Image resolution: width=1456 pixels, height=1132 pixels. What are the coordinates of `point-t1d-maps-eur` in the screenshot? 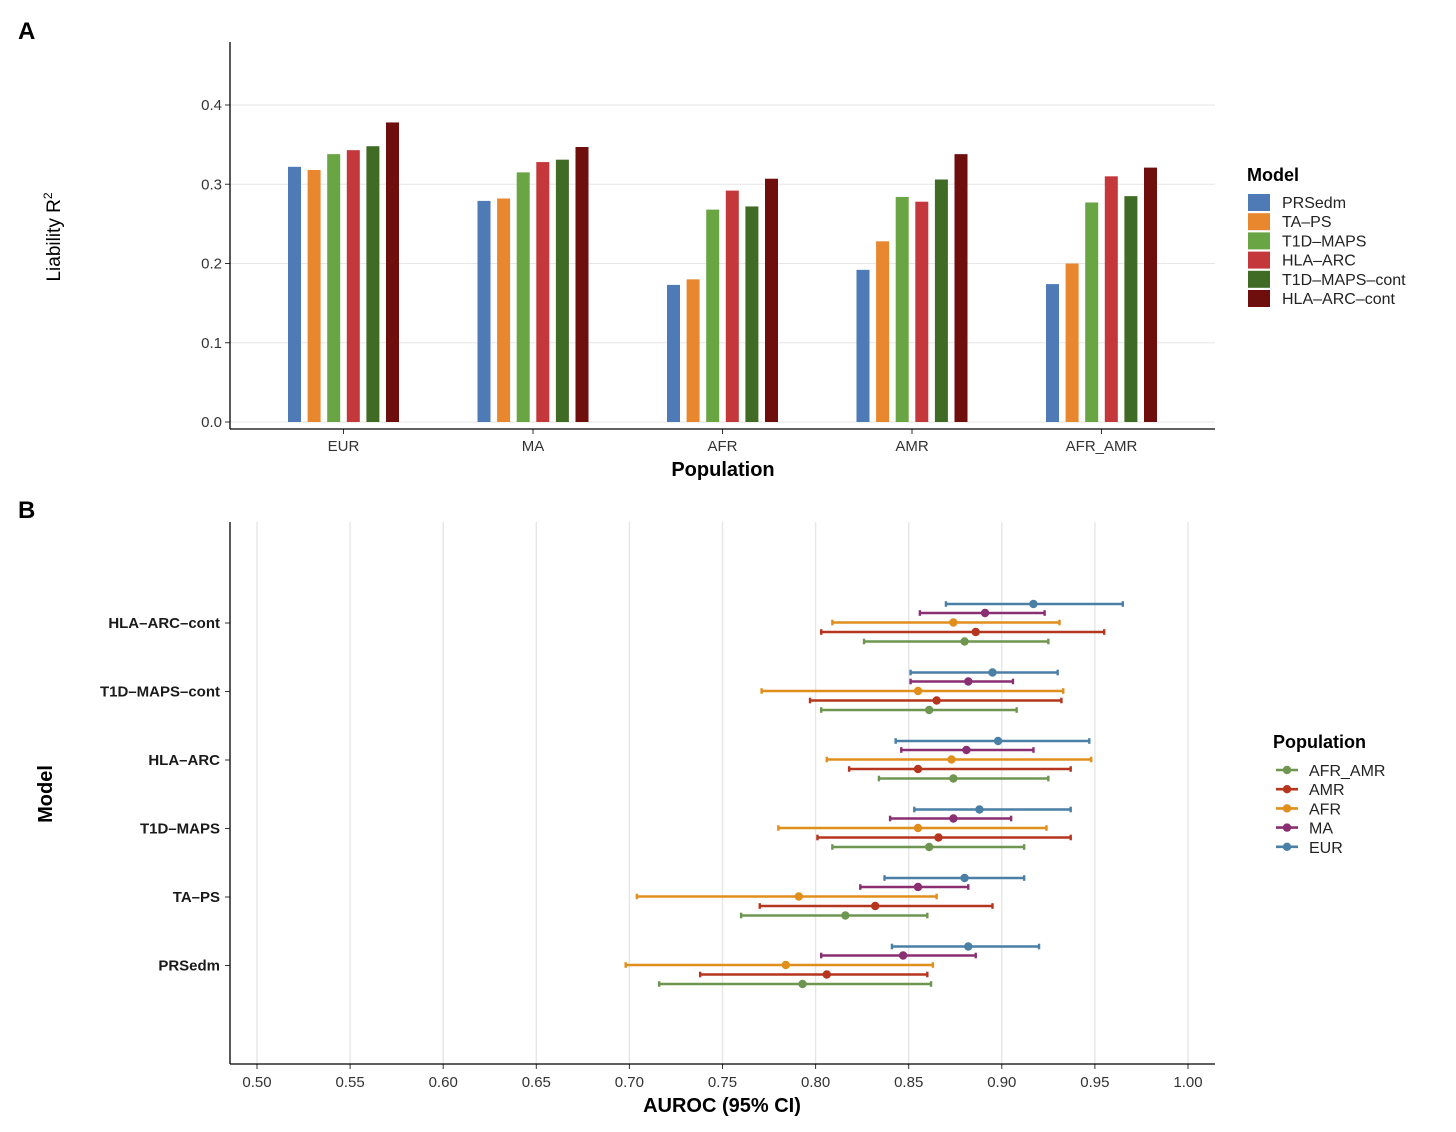 It's located at (979, 809).